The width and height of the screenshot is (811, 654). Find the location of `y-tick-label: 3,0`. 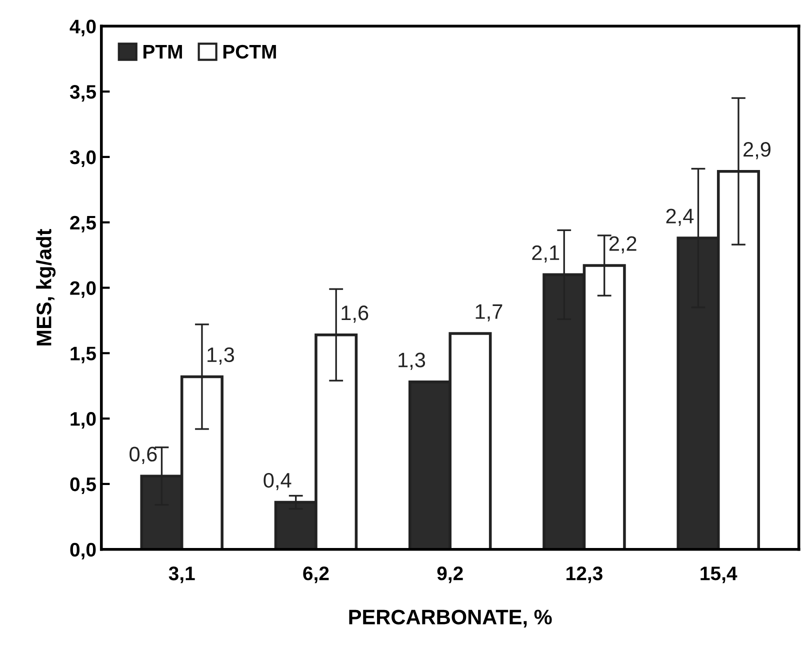

y-tick-label: 3,0 is located at coordinates (83, 159).